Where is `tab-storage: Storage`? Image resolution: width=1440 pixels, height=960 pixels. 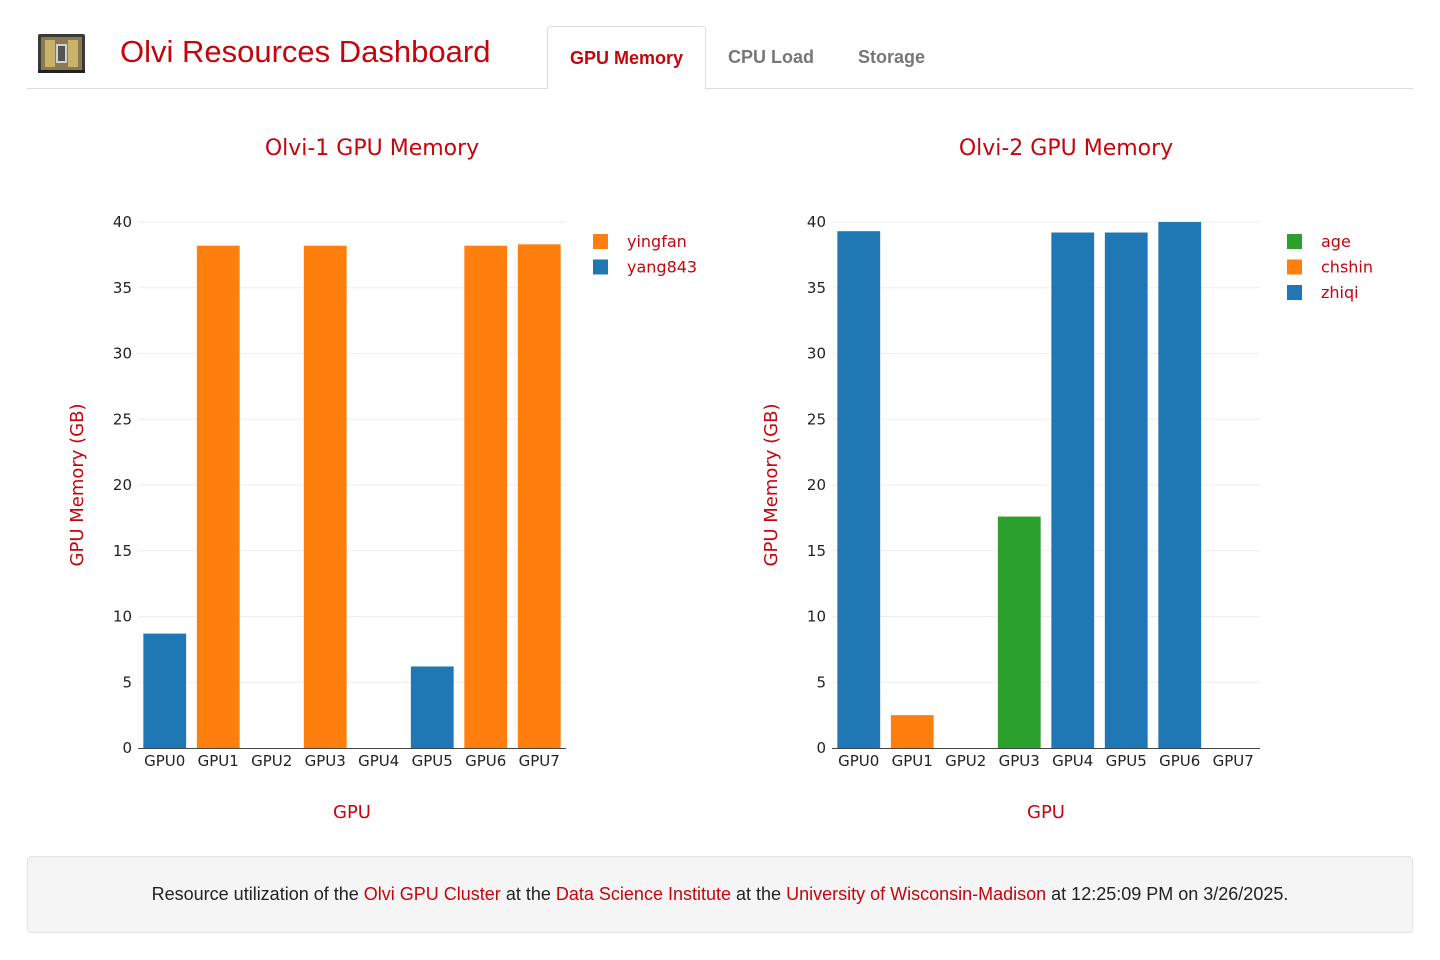
tab-storage: Storage is located at coordinates (892, 57).